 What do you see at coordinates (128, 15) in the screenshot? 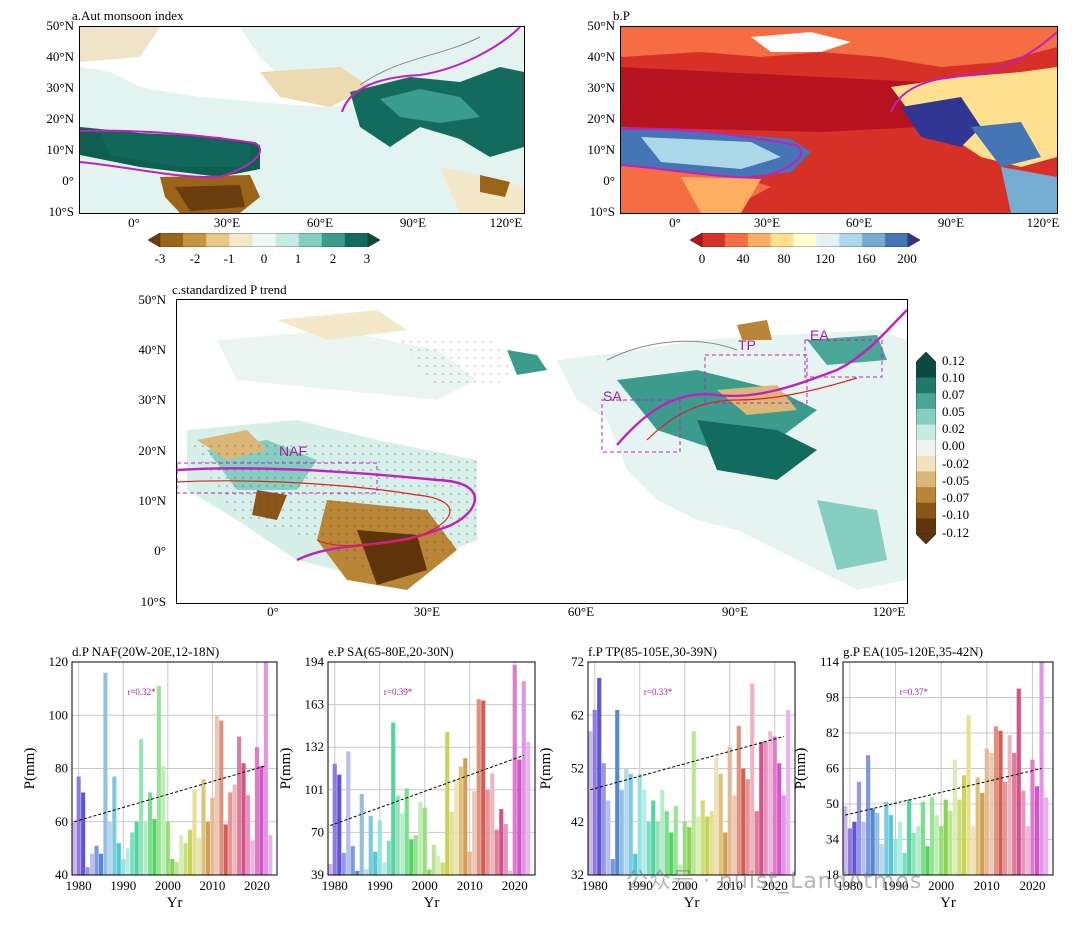
I see `map-a-title: a.Aut monsoon index` at bounding box center [128, 15].